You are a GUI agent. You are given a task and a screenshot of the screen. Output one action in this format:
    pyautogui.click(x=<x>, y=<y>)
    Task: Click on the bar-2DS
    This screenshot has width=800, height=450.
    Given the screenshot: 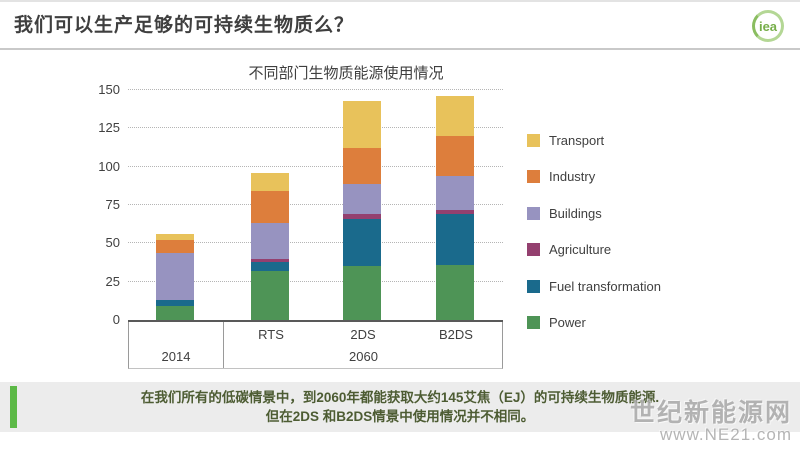 What is the action you would take?
    pyautogui.click(x=362, y=210)
    